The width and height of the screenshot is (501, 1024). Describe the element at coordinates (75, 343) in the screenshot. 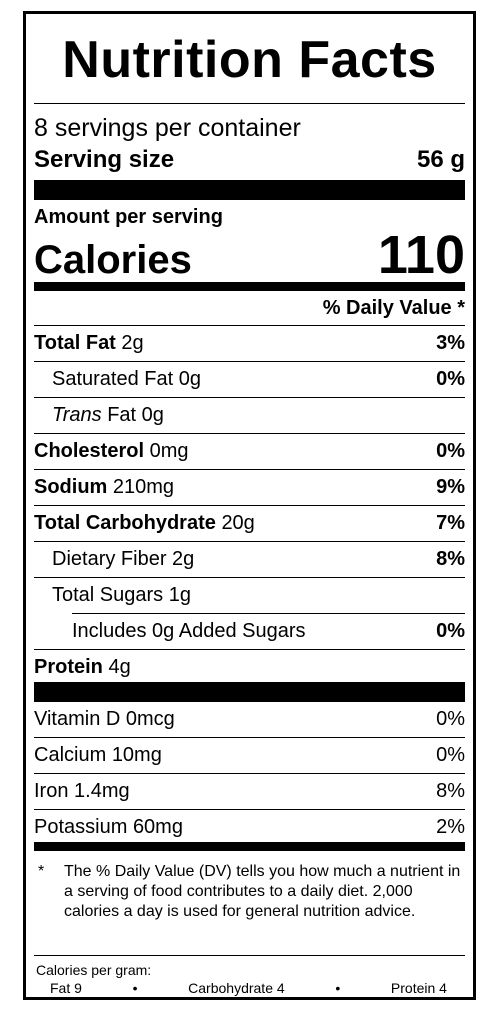

I see `nutrient-name: Total Fat` at that location.